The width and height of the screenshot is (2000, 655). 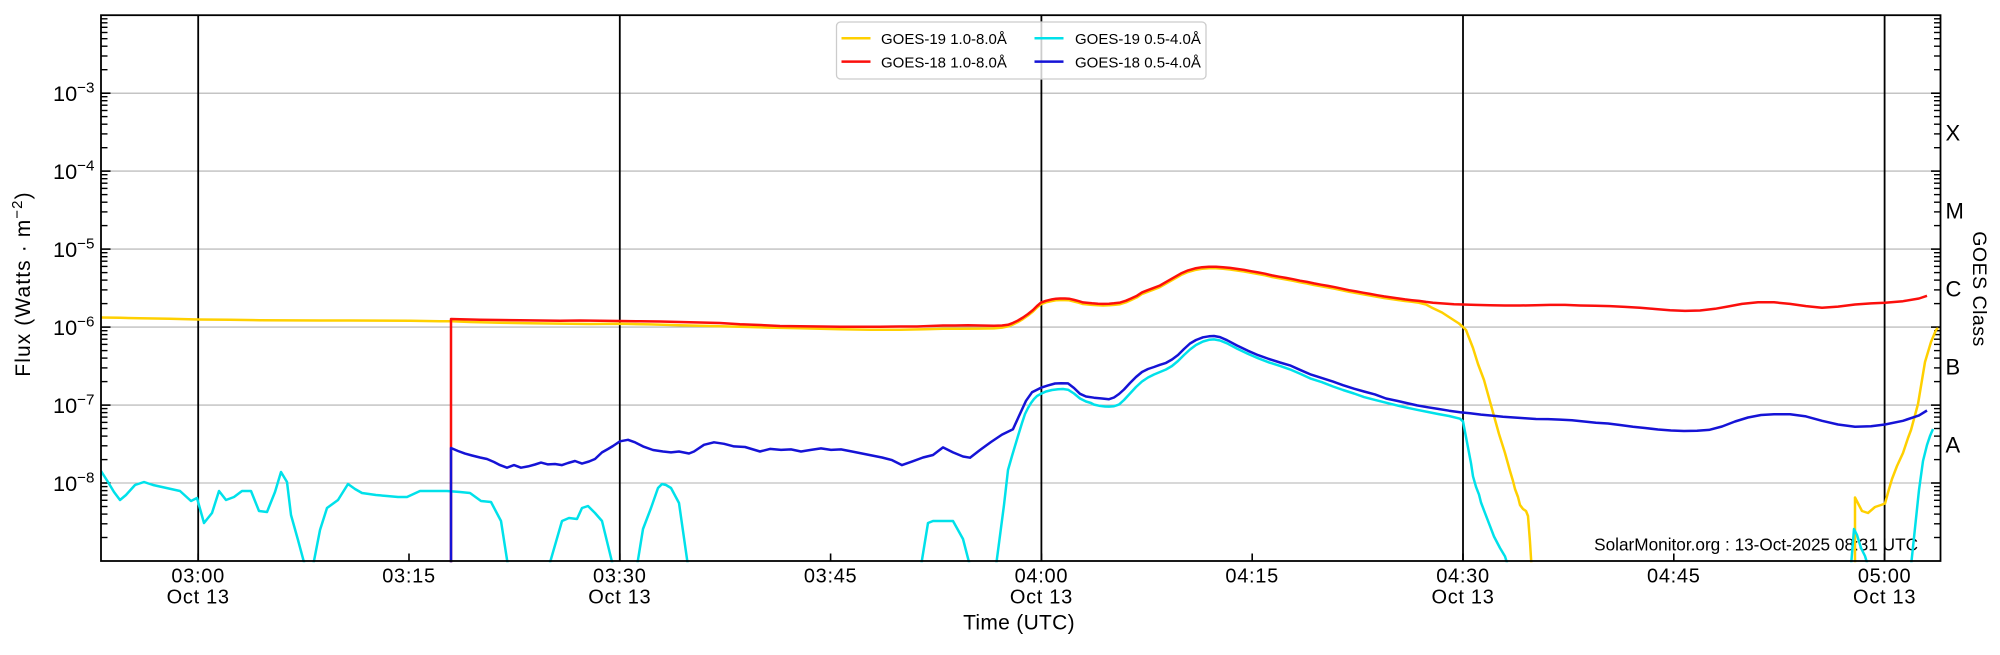 What do you see at coordinates (1885, 577) in the screenshot?
I see `svg-text: 05:00` at bounding box center [1885, 577].